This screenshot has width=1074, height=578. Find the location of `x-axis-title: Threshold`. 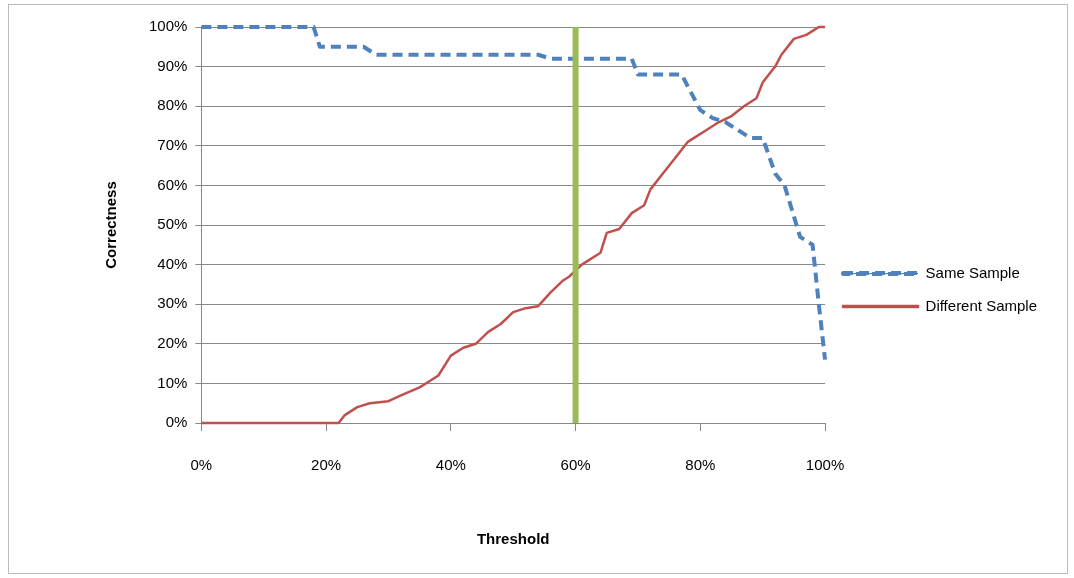

x-axis-title: Threshold is located at coordinates (513, 539).